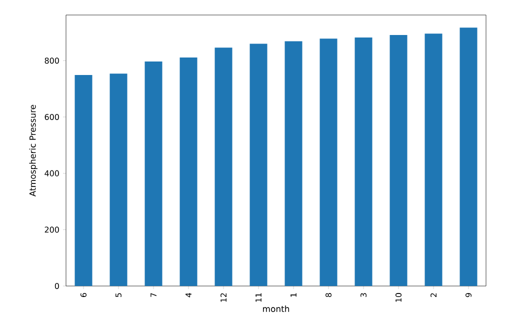 The image size is (513, 336). What do you see at coordinates (33, 150) in the screenshot?
I see `y-axis-title: Atmospheric Pressure` at bounding box center [33, 150].